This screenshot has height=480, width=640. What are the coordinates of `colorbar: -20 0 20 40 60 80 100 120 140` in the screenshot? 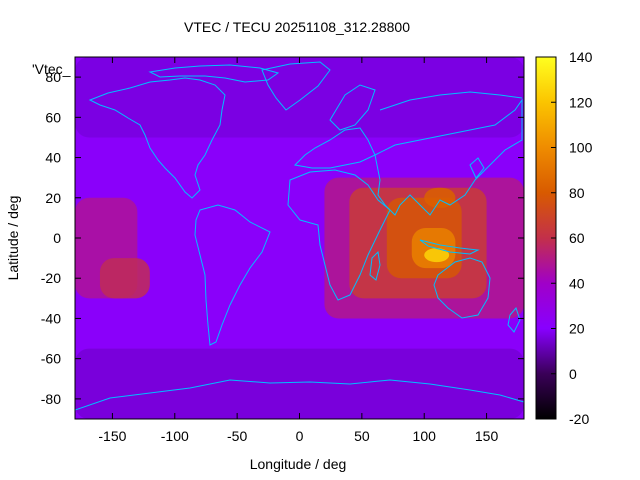 It's located at (564, 238).